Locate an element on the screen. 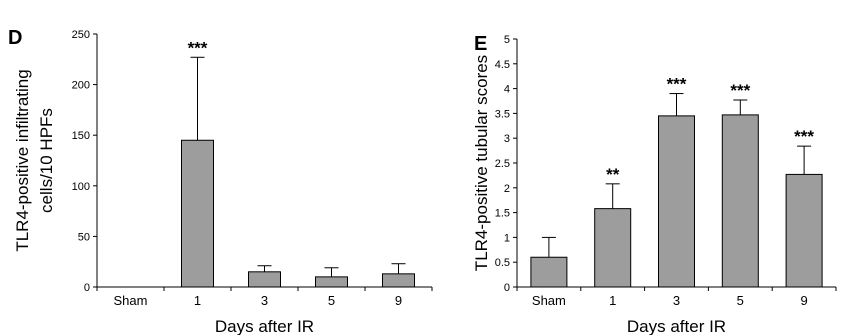 The image size is (863, 335). y-tick-label: 3 is located at coordinates (507, 139).